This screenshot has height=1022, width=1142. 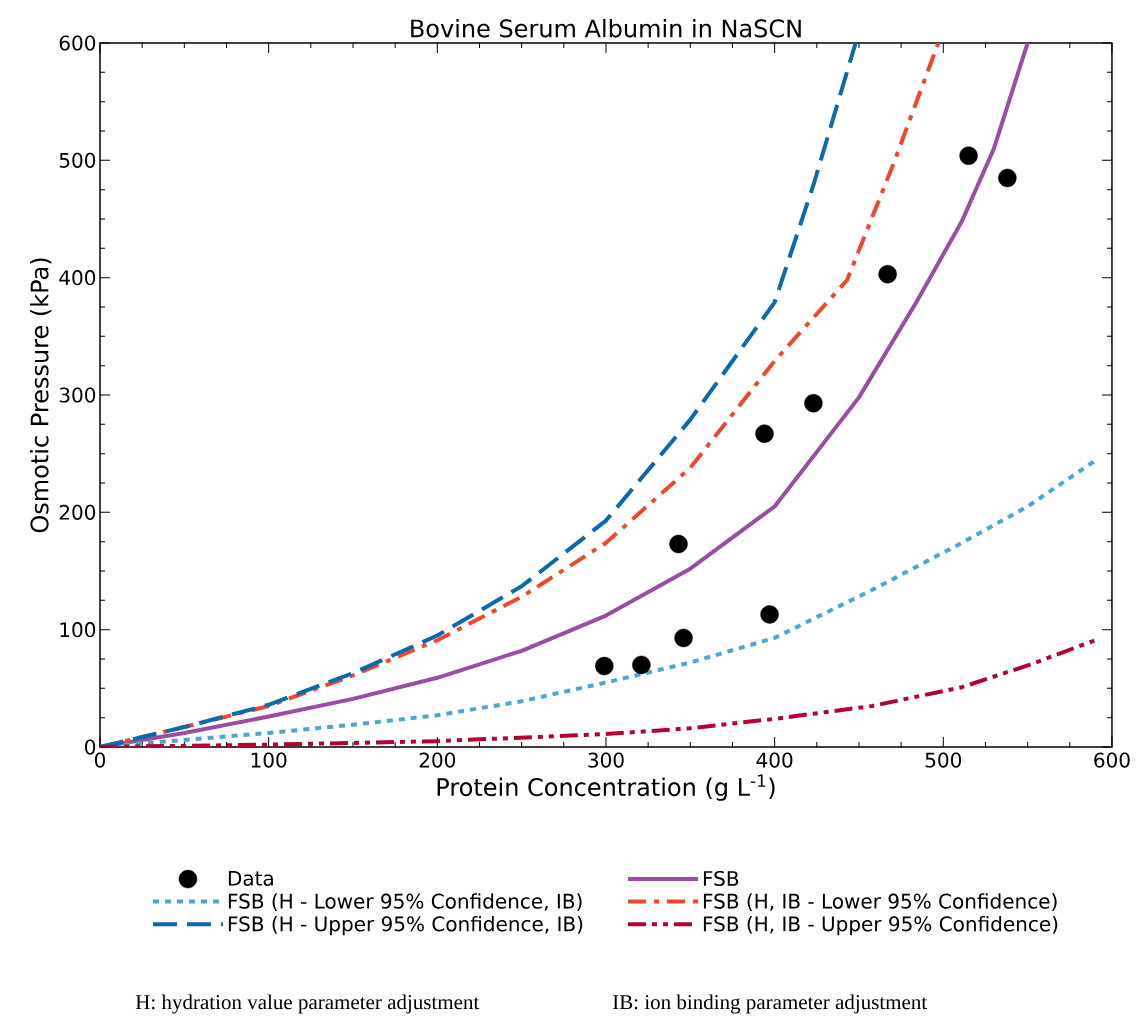 What do you see at coordinates (77, 160) in the screenshot?
I see `y-tick-label: 500` at bounding box center [77, 160].